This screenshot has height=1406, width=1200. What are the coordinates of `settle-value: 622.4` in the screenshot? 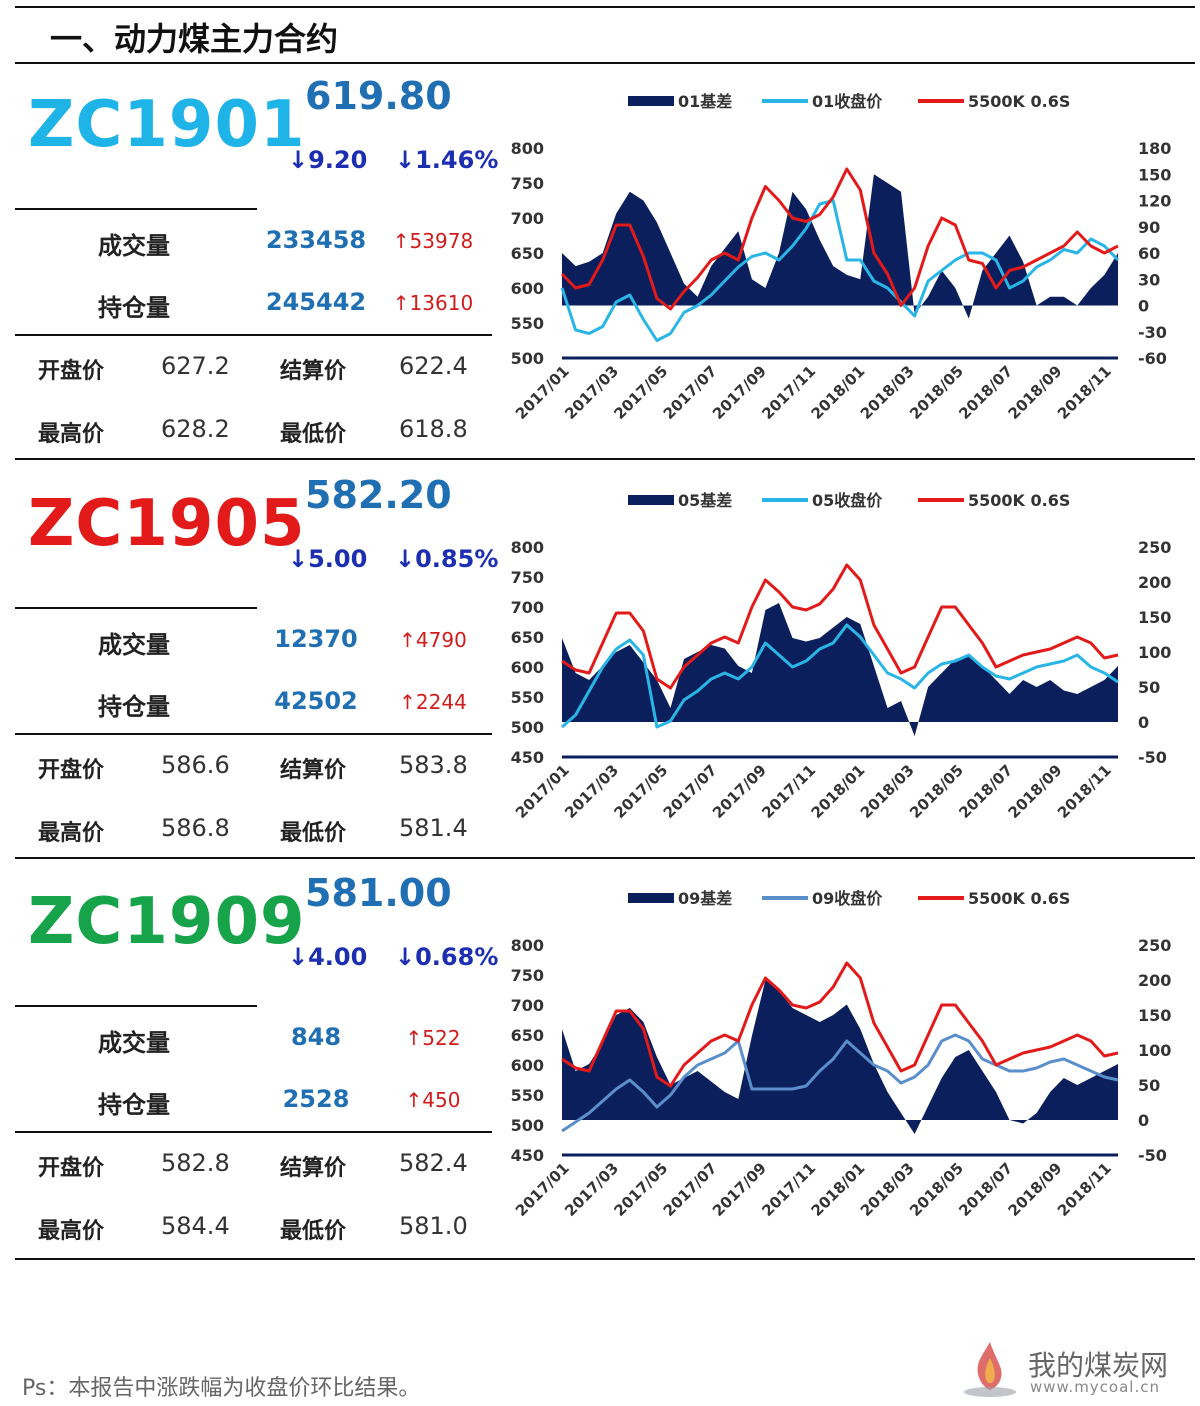 It's located at (433, 366).